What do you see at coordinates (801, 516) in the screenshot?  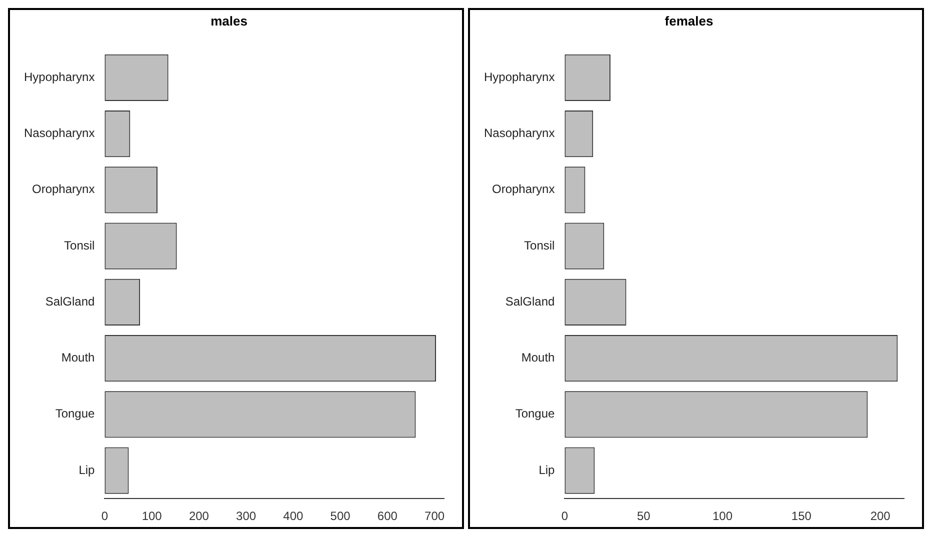 I see `x-tick-label: 150` at bounding box center [801, 516].